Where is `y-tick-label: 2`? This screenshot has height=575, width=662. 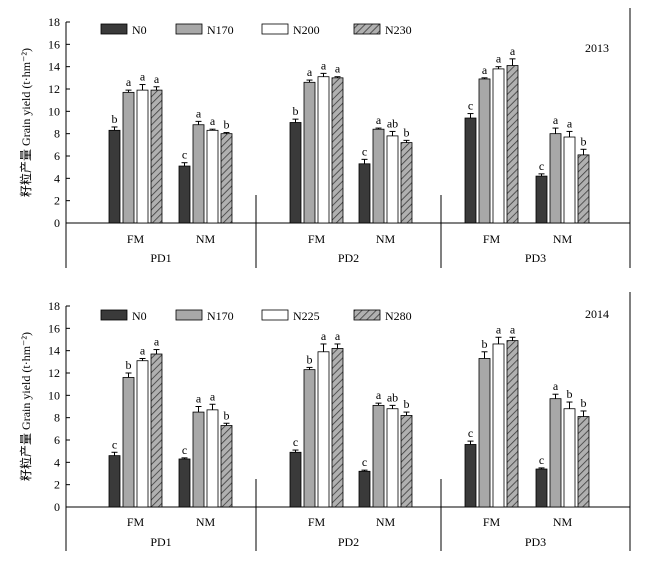
y-tick-label: 2 is located at coordinates (57, 485).